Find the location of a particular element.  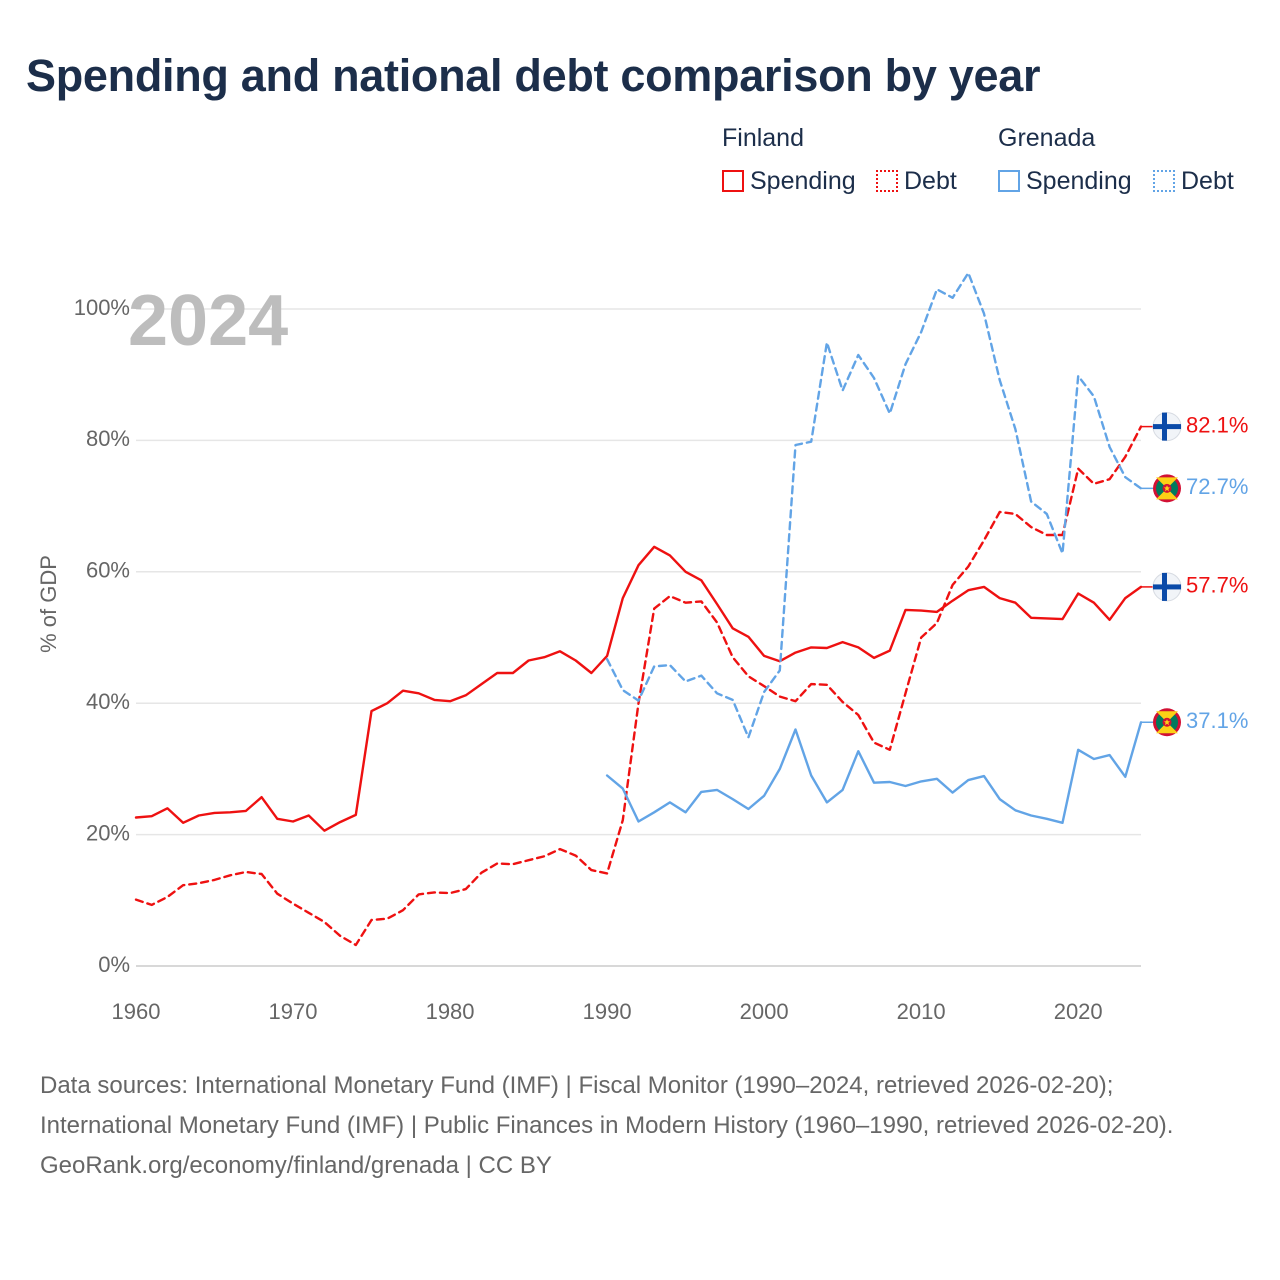

year-label: 2024 is located at coordinates (208, 321).